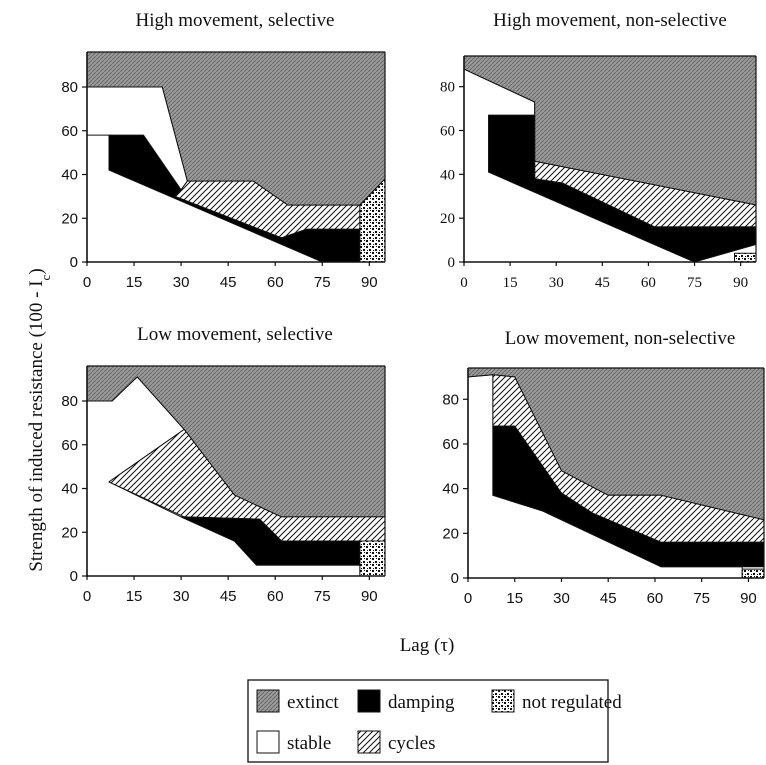 Image resolution: width=766 pixels, height=765 pixels. What do you see at coordinates (620, 338) in the screenshot?
I see `panel-title: Low movement, non-selective` at bounding box center [620, 338].